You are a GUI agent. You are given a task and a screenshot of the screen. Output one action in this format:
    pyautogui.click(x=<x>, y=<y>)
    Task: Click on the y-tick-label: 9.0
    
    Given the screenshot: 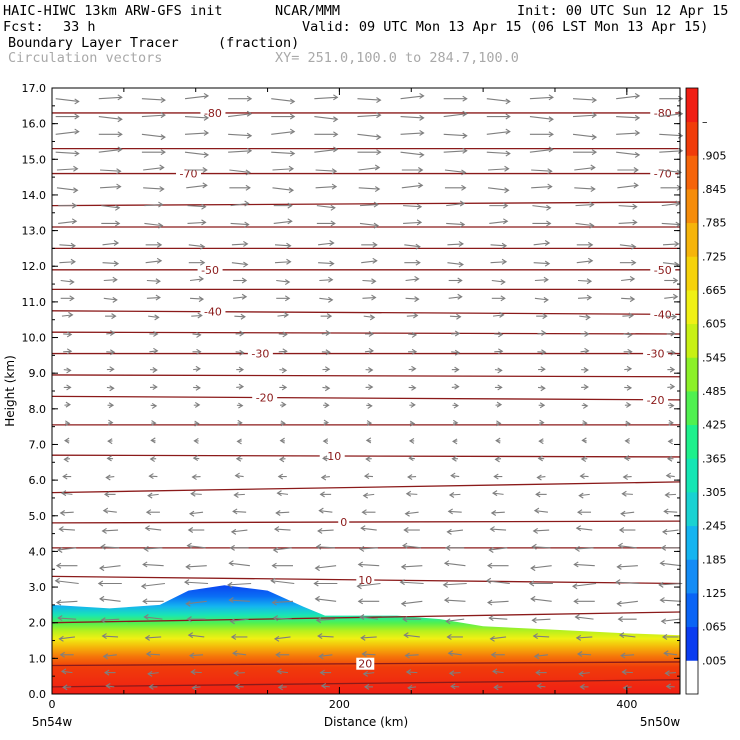 What is the action you would take?
    pyautogui.click(x=38, y=373)
    